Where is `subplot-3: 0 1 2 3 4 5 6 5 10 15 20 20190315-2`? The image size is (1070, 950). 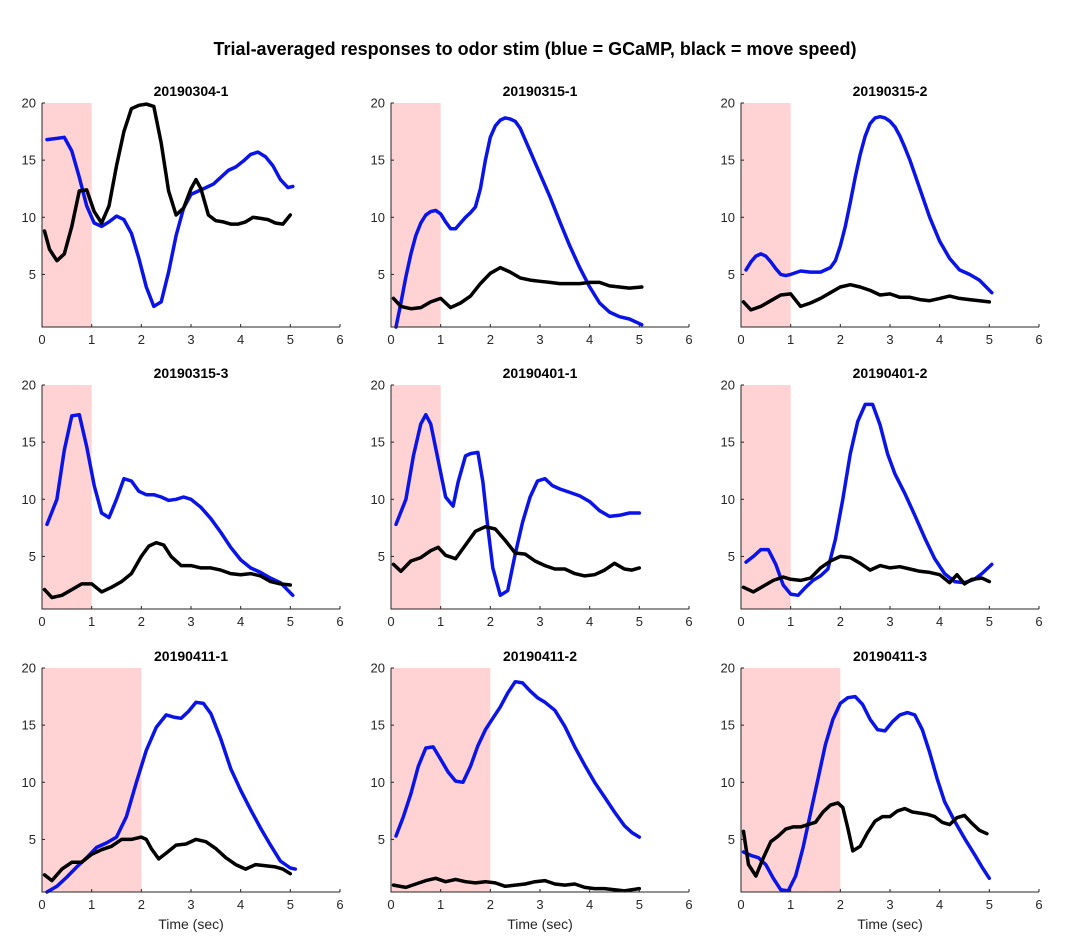
subplot-3: 0 1 2 3 4 5 6 5 10 15 20 20190315-2 is located at coordinates (882, 215).